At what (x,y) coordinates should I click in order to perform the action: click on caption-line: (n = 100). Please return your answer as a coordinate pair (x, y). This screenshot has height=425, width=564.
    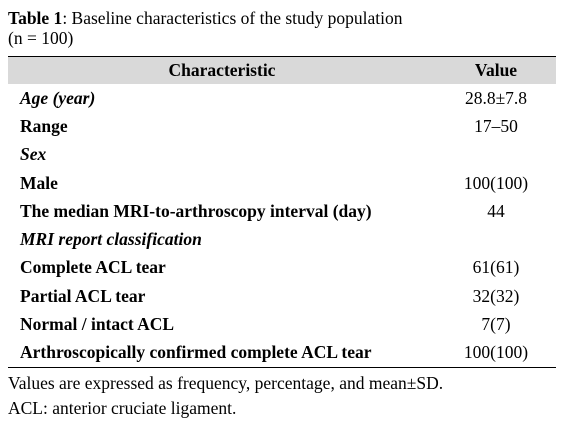
    Looking at the image, I should click on (41, 38).